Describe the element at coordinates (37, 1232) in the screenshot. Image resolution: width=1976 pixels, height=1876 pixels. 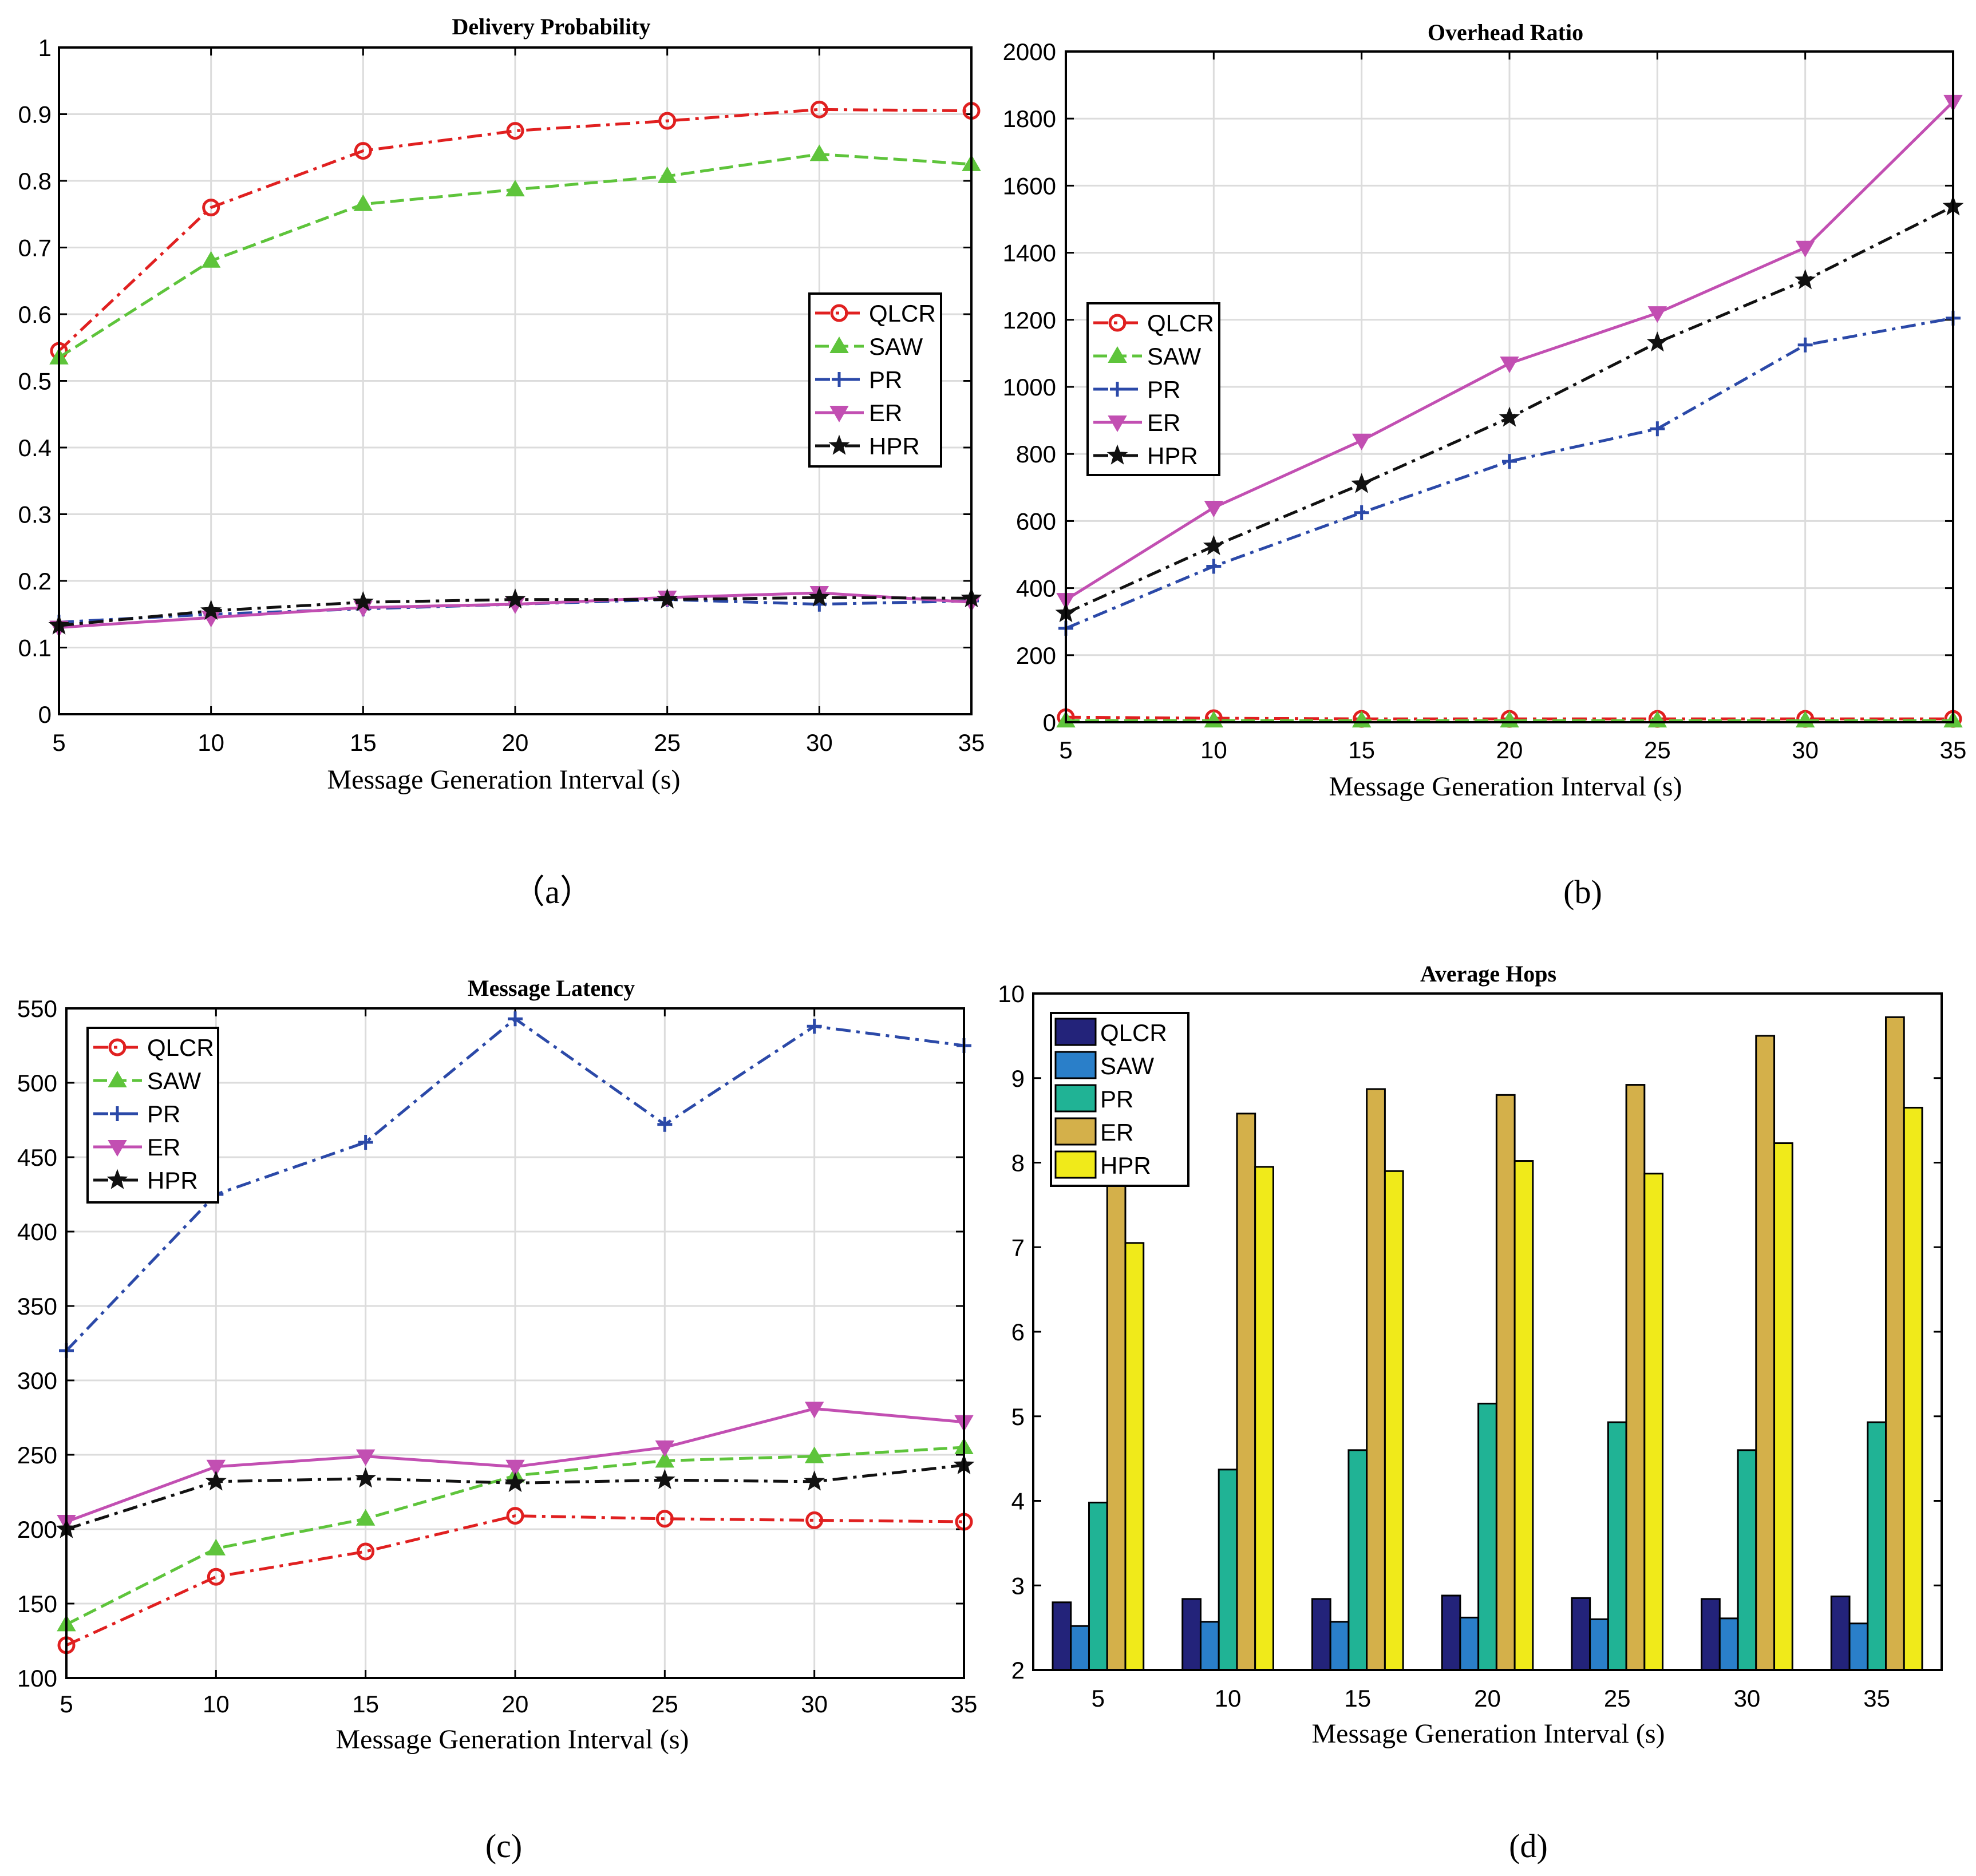
I see `y-tick-label: 400` at that location.